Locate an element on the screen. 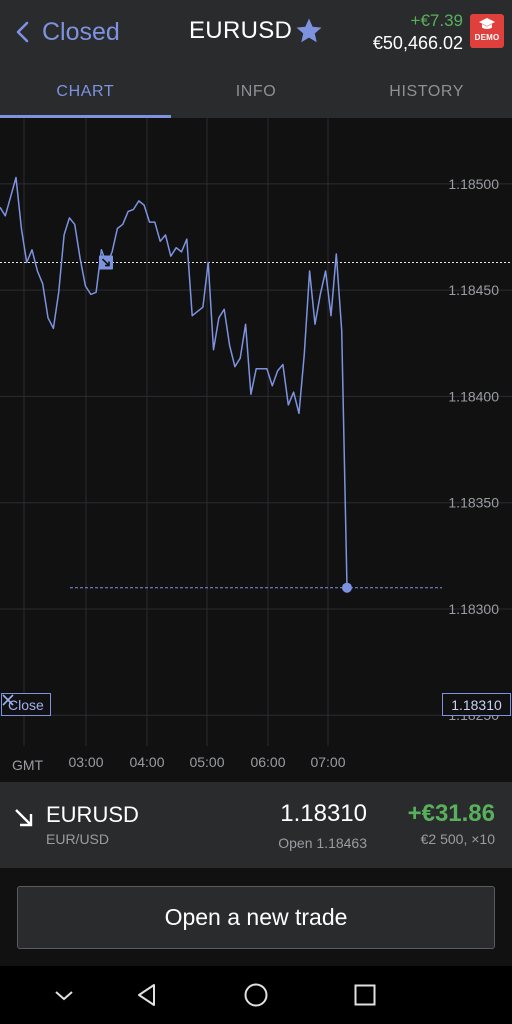 Image resolution: width=512 pixels, height=1024 pixels. app-header: Closed EURUSD +€7.39 €50,466.02 DEMO is located at coordinates (256, 33).